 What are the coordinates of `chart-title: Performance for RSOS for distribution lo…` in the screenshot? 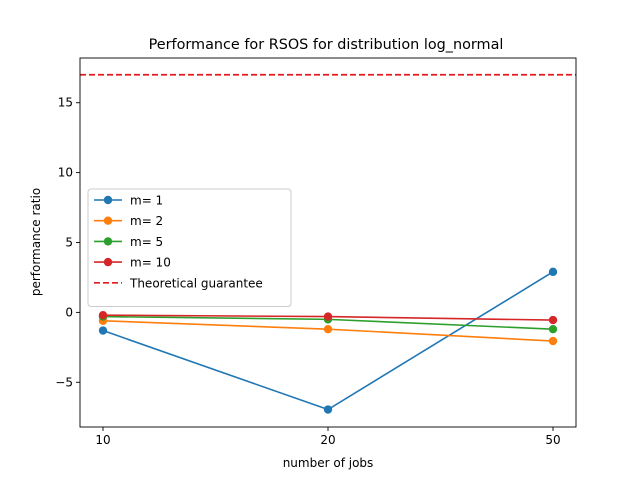 It's located at (326, 45).